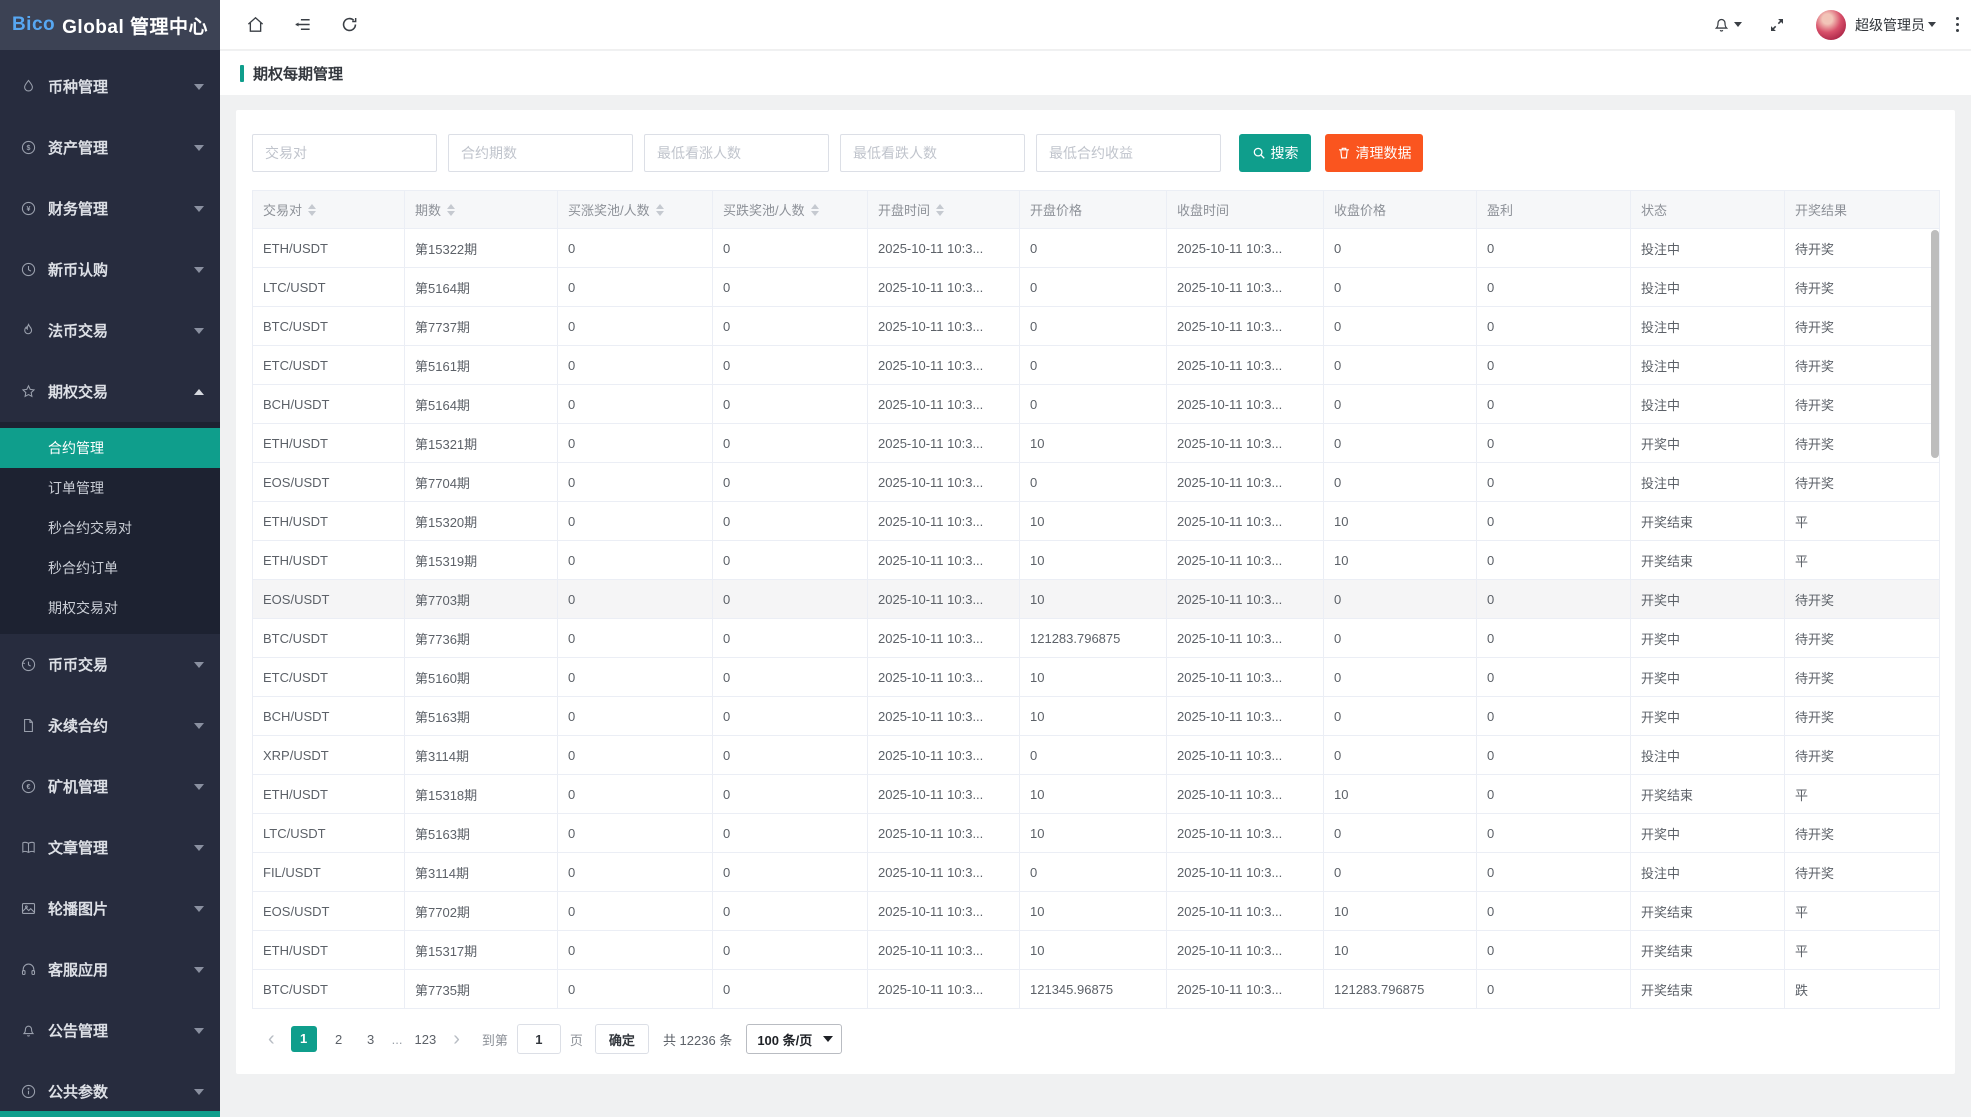 The width and height of the screenshot is (1971, 1117). What do you see at coordinates (1727, 24) in the screenshot?
I see `notifications-bell-icon` at bounding box center [1727, 24].